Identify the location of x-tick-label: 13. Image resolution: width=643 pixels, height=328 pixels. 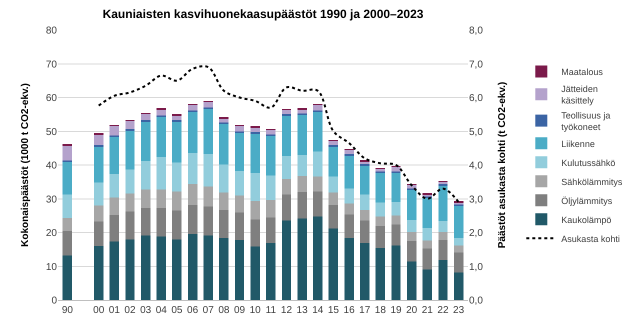
(302, 310).